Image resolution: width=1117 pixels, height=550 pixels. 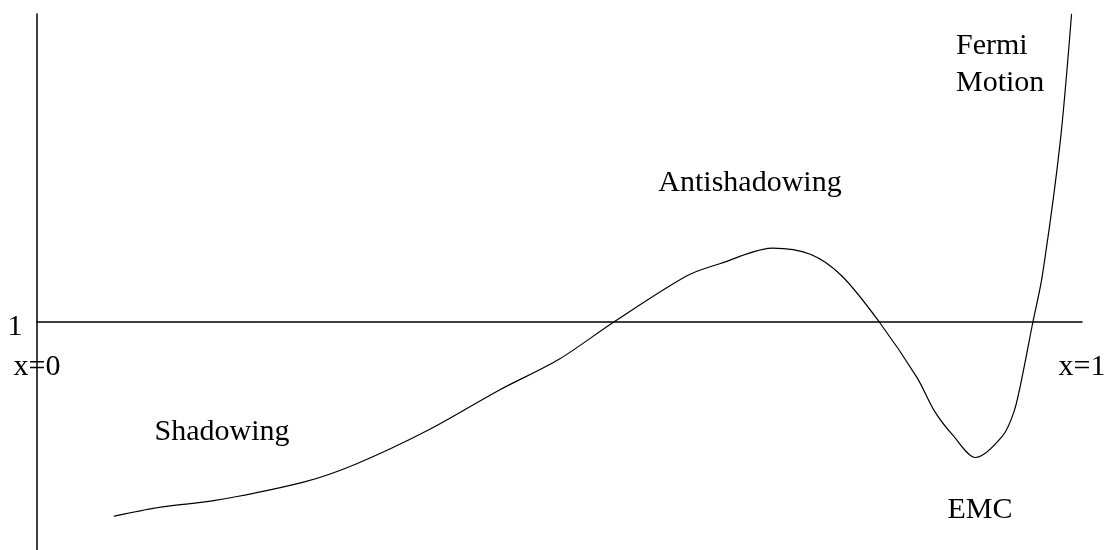 What do you see at coordinates (980, 507) in the screenshot?
I see `annotation: EMC` at bounding box center [980, 507].